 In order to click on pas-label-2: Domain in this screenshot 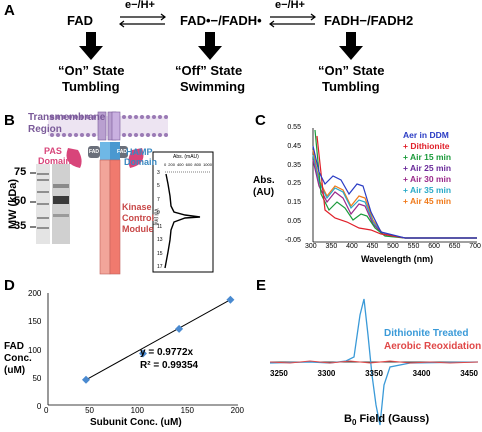, I will do `click(55, 161)`.